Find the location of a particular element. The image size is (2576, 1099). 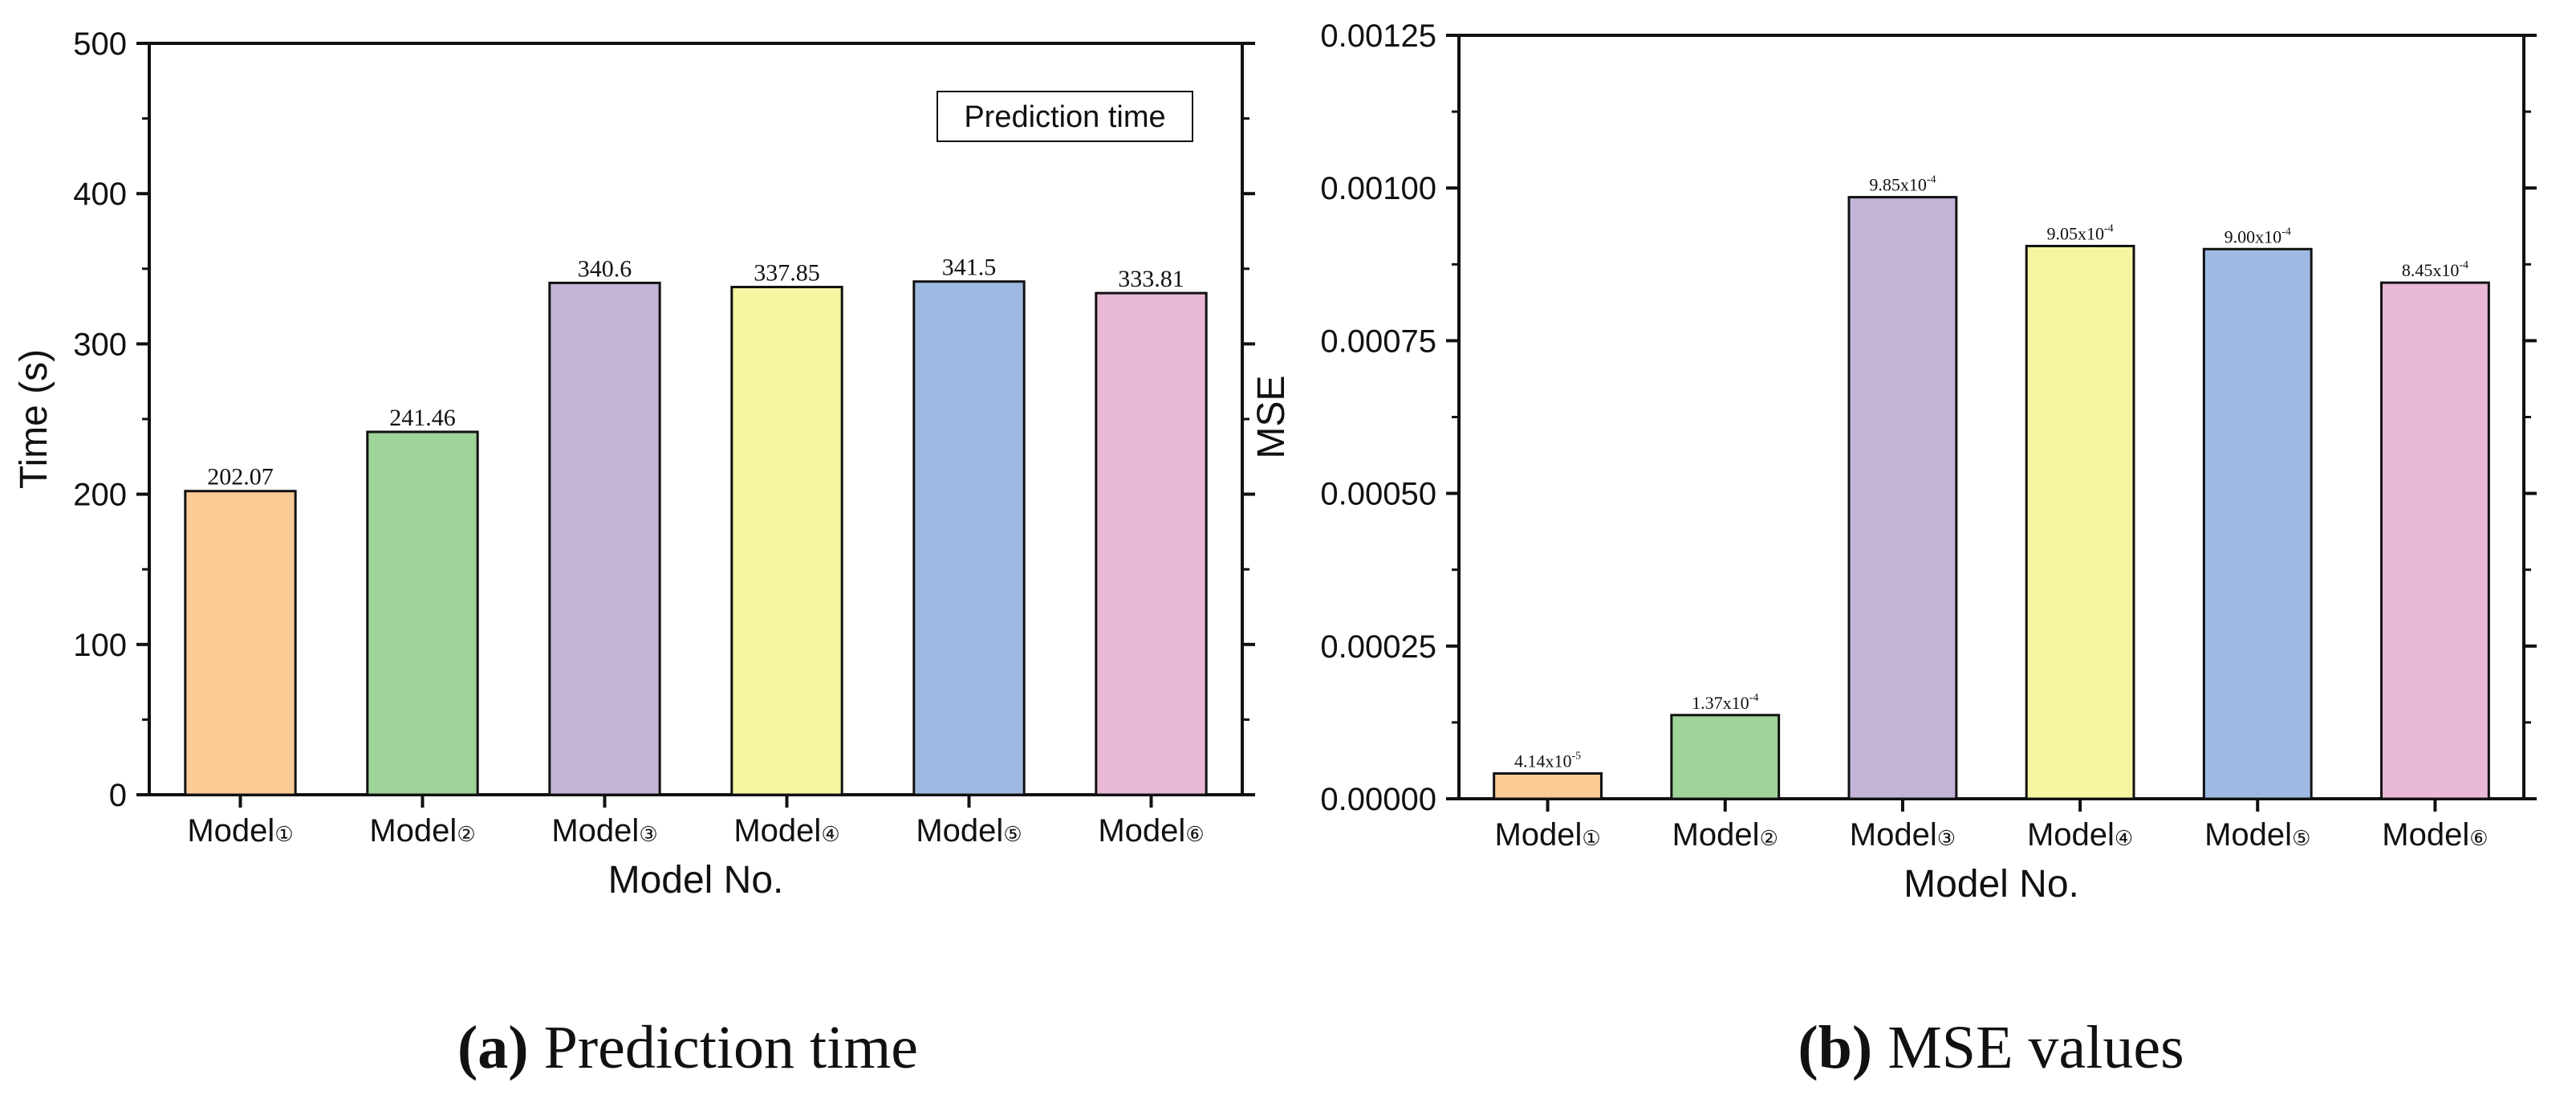

legend-box is located at coordinates (1065, 116).